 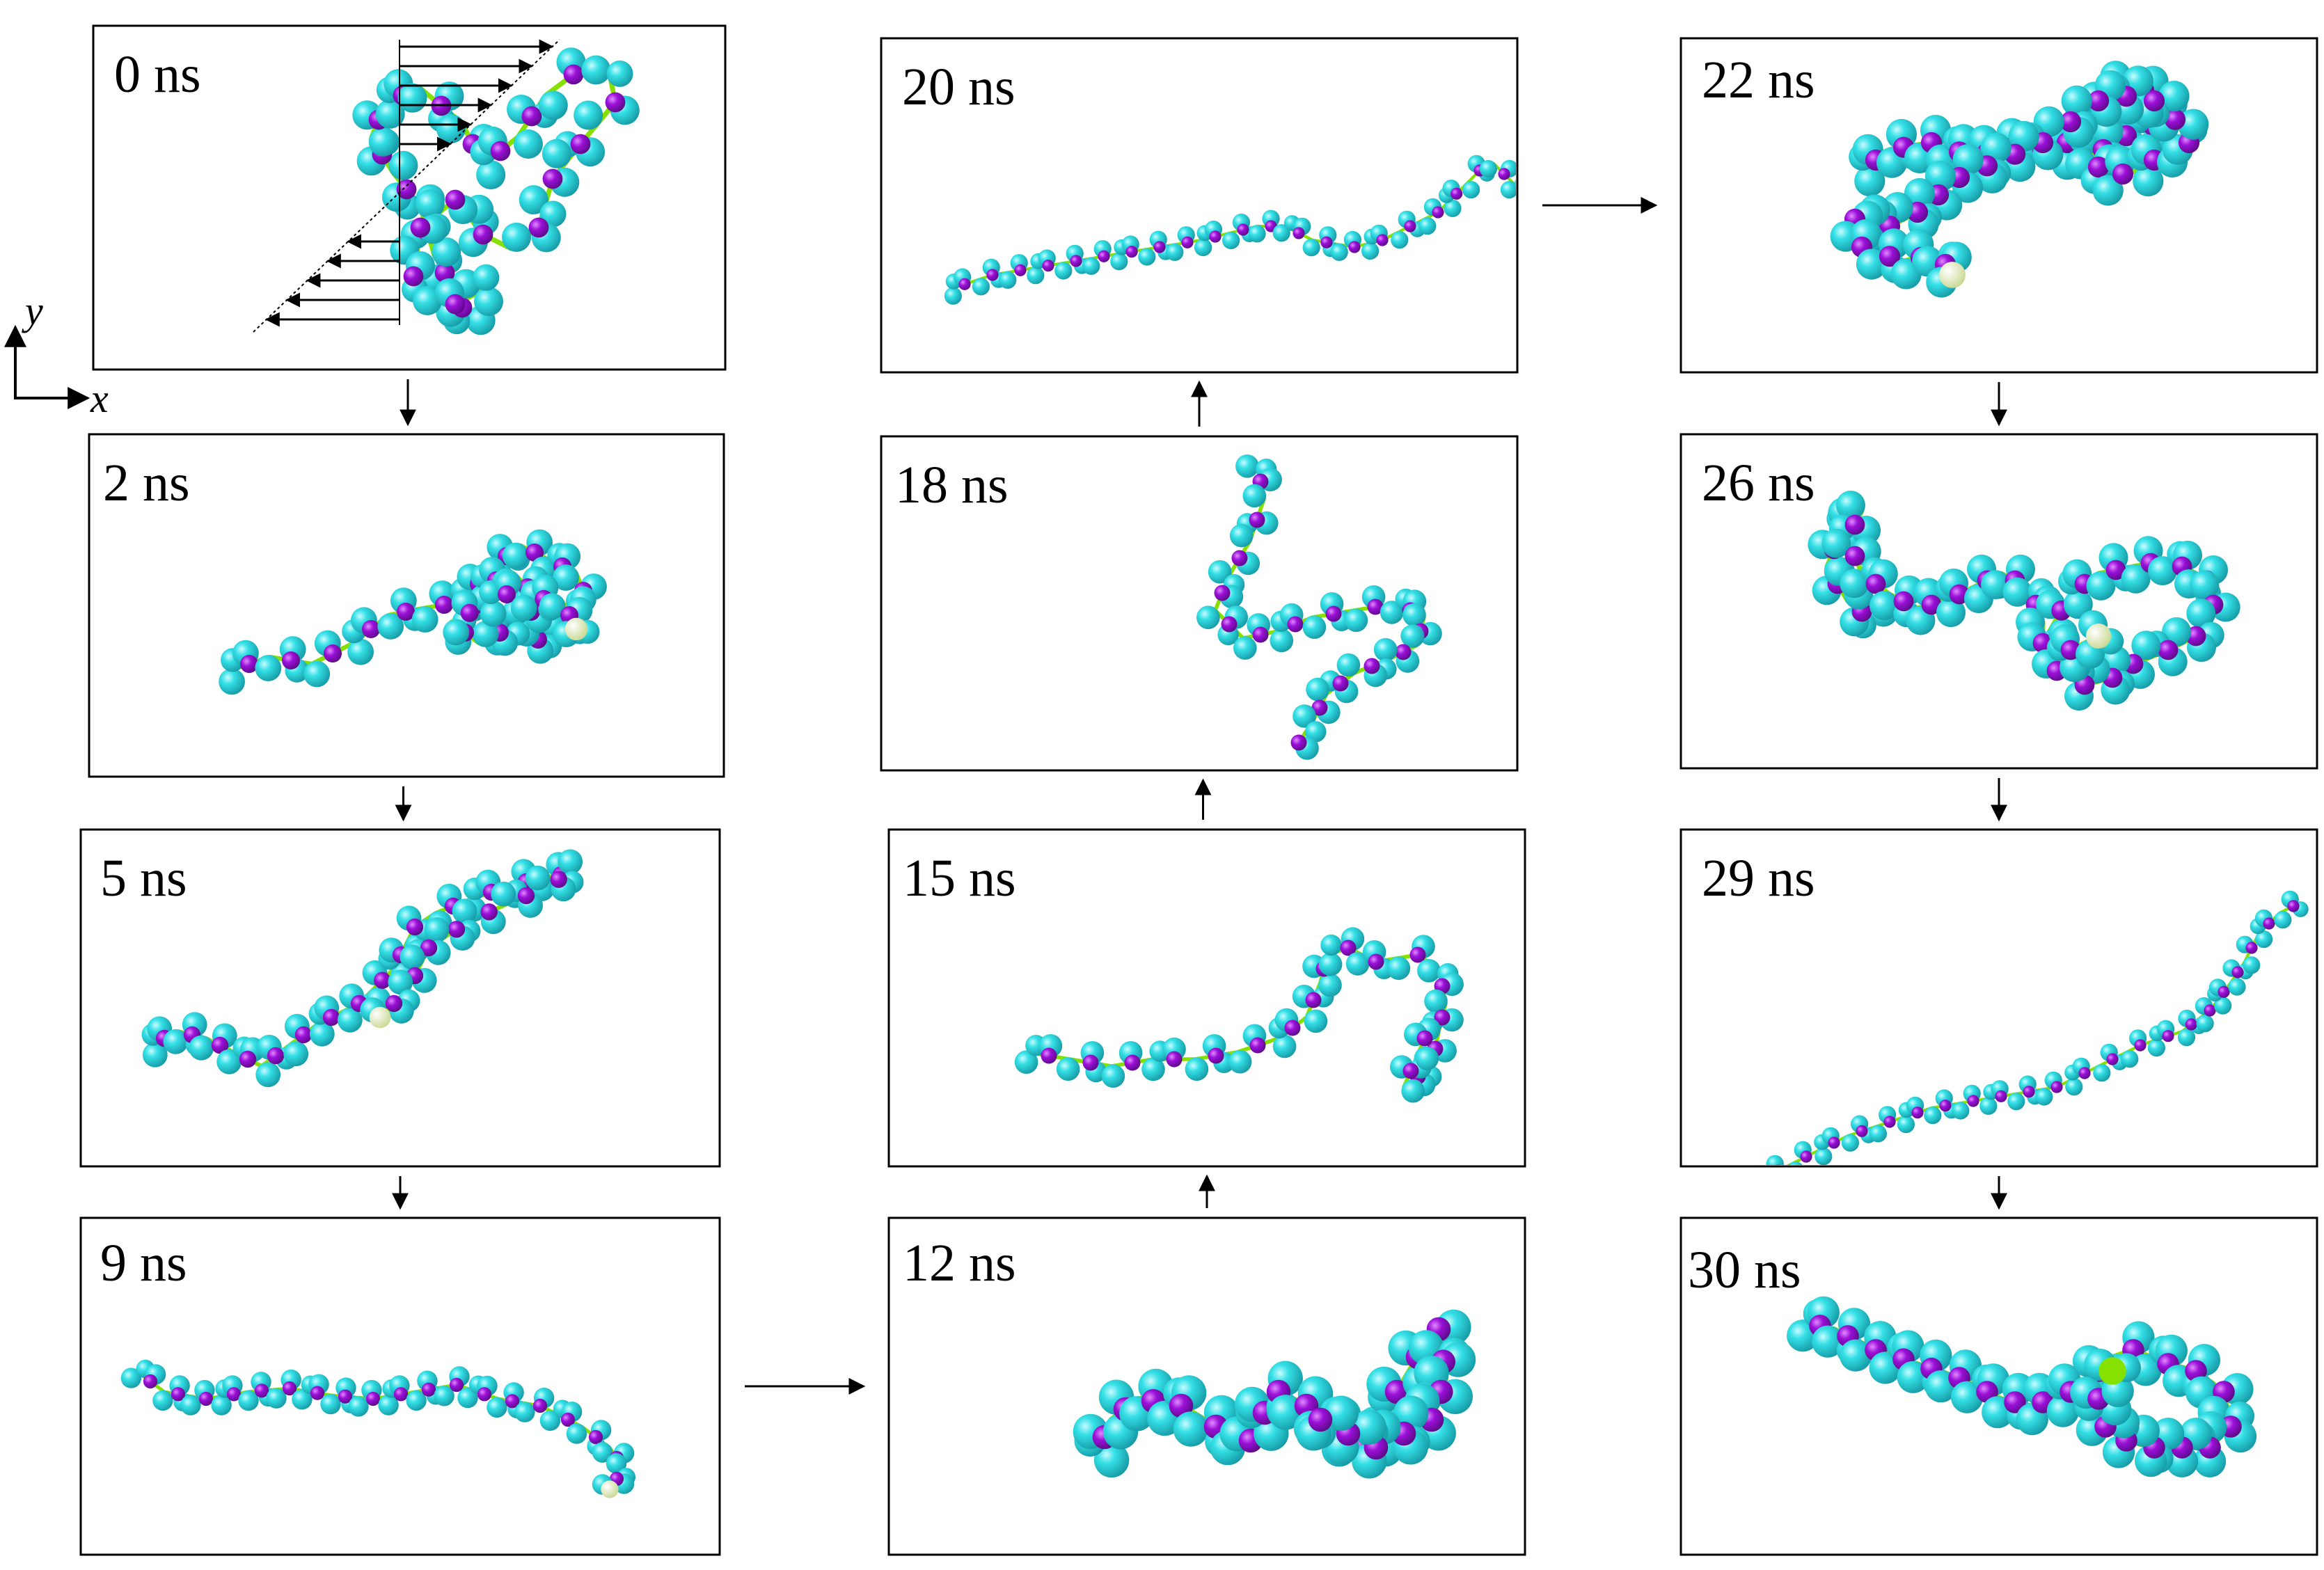 What do you see at coordinates (1759, 483) in the screenshot?
I see `time-label: 26 ns` at bounding box center [1759, 483].